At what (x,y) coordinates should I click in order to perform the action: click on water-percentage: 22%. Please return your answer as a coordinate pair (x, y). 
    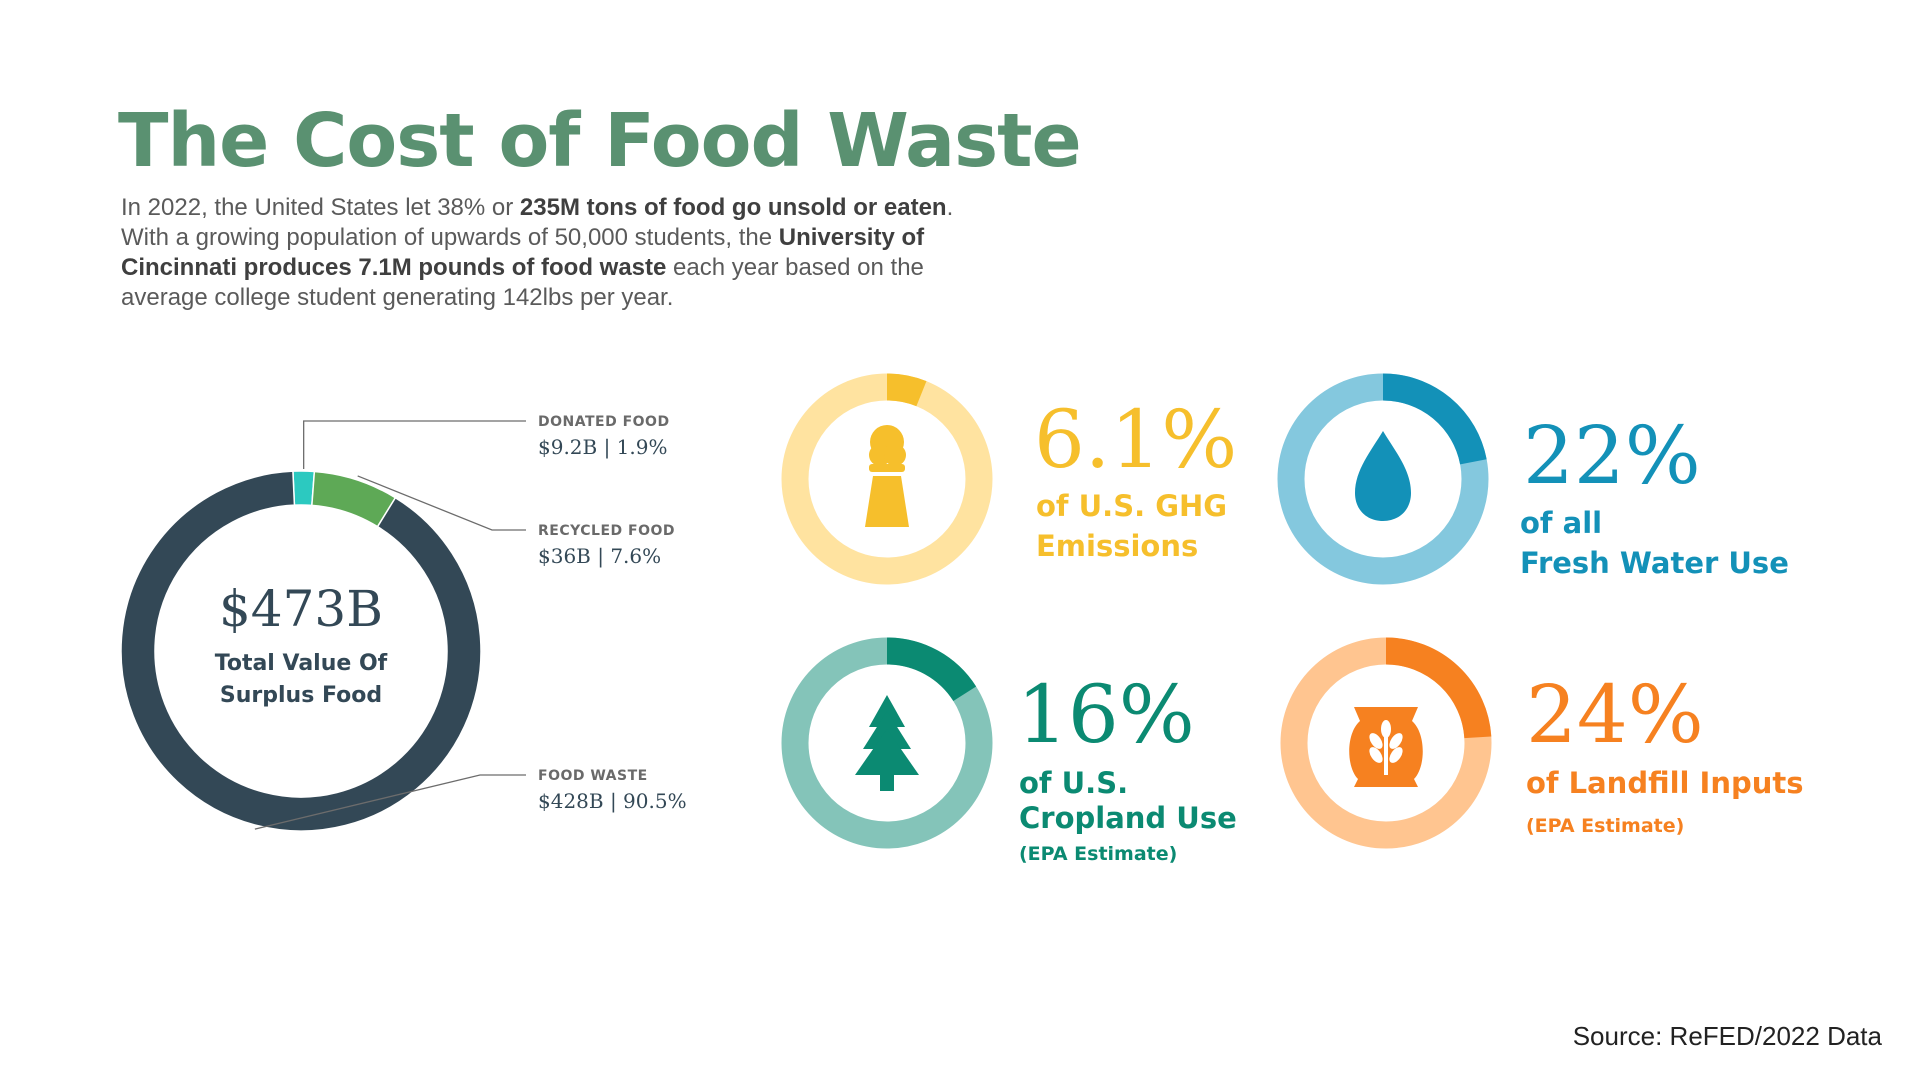
    Looking at the image, I should click on (1612, 455).